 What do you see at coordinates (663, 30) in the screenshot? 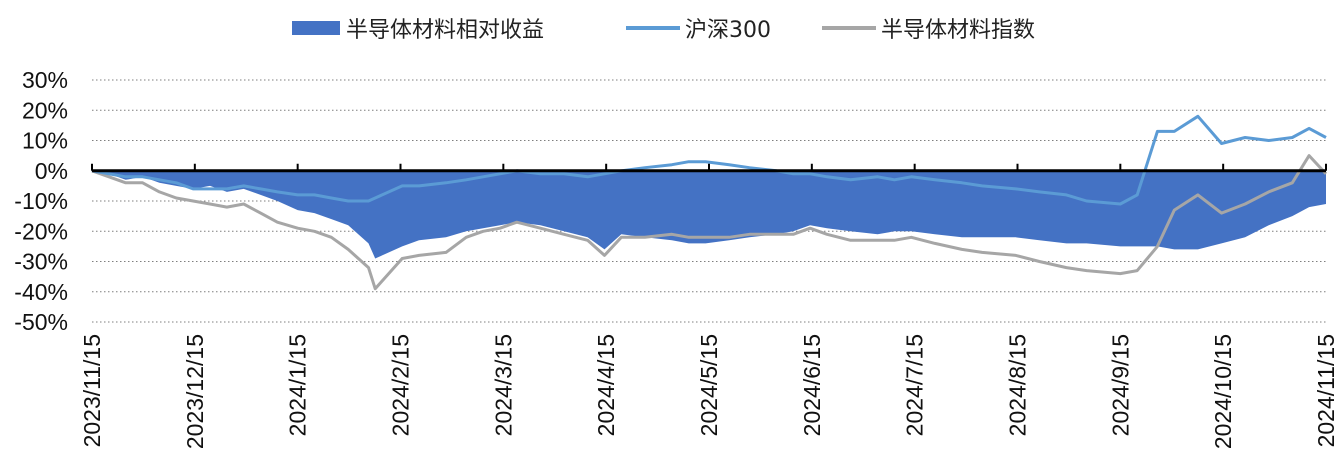
I see `legend: 半导体材料相对收益 沪深300 半导体材料指数` at bounding box center [663, 30].